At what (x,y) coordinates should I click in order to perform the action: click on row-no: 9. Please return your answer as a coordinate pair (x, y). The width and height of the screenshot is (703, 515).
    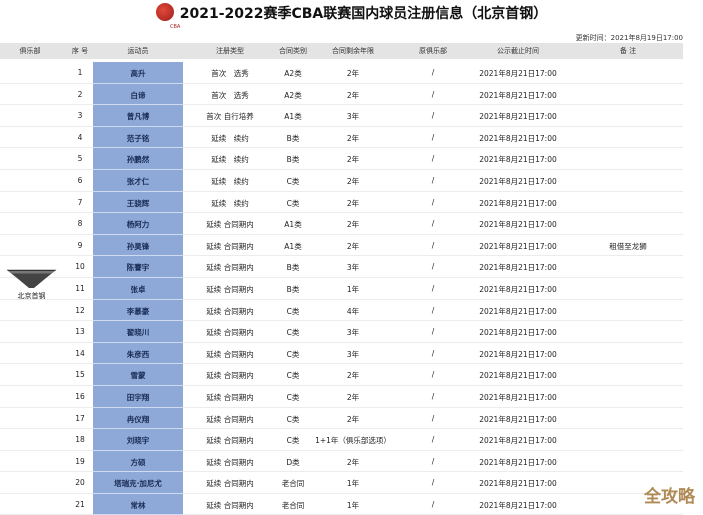
    Looking at the image, I should click on (80, 245).